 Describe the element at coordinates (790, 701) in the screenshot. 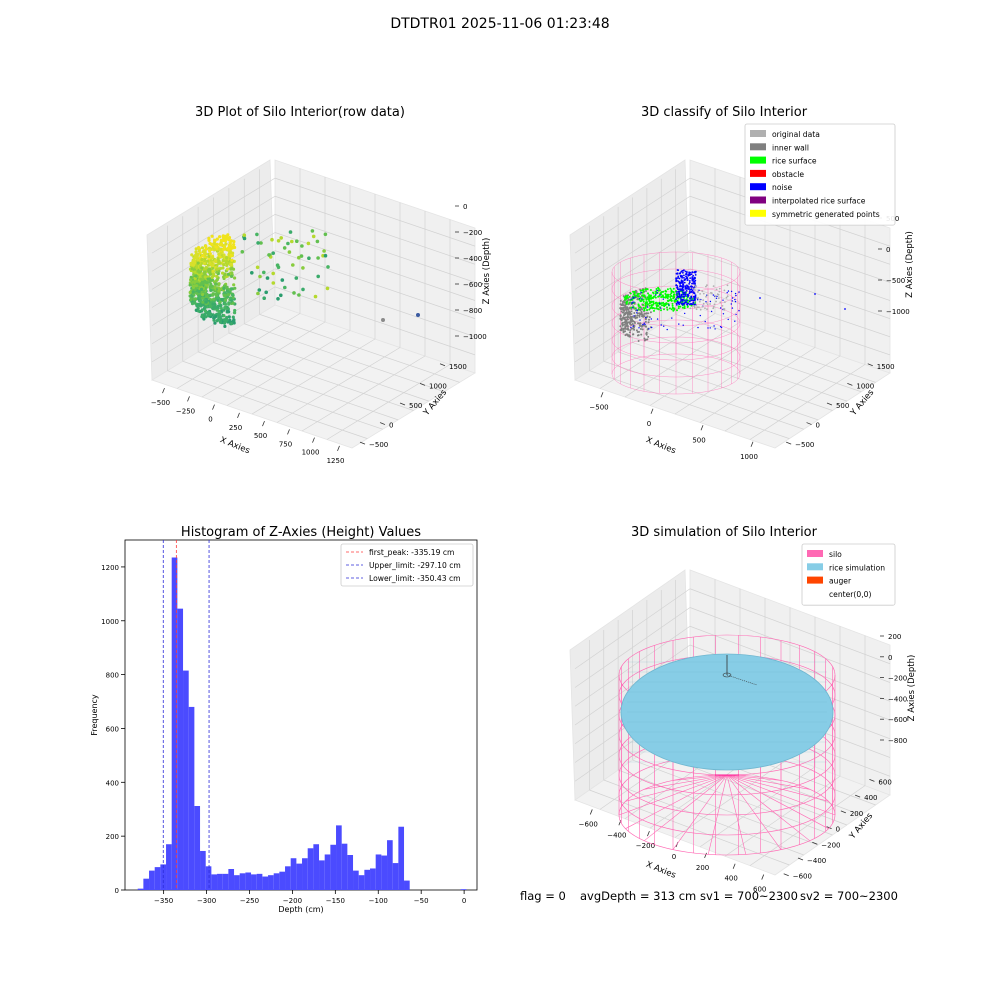

I see `sim-grid-line` at that location.